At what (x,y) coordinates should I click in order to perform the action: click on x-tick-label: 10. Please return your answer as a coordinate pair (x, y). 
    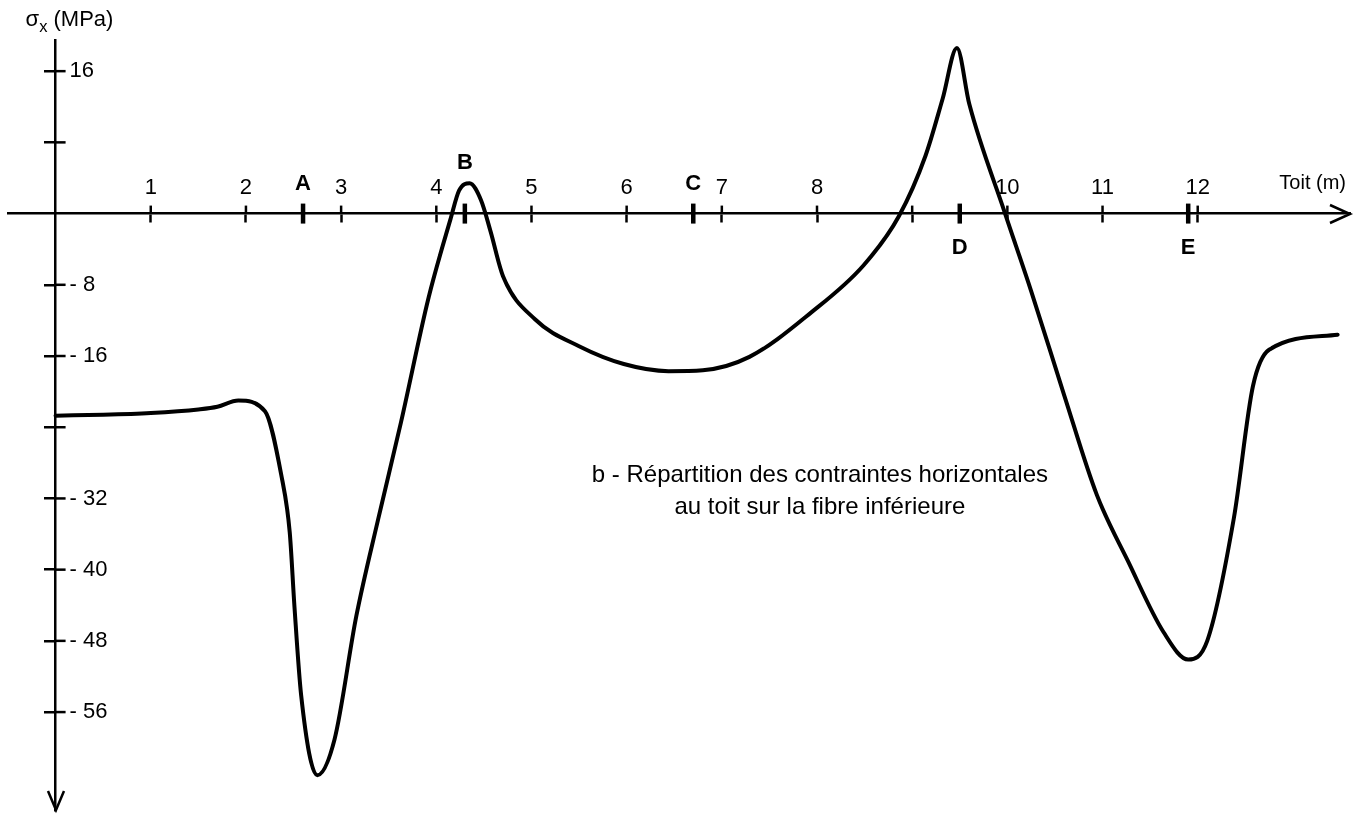
    Looking at the image, I should click on (1007, 186).